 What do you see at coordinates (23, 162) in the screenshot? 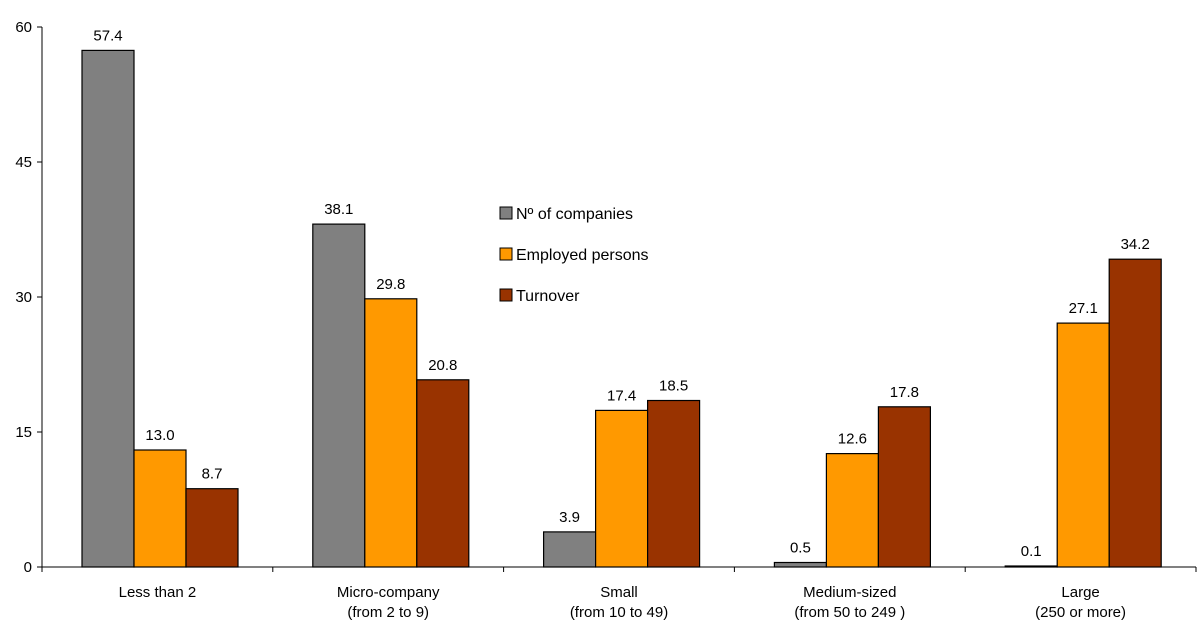
I see `y-tick-label: 45` at bounding box center [23, 162].